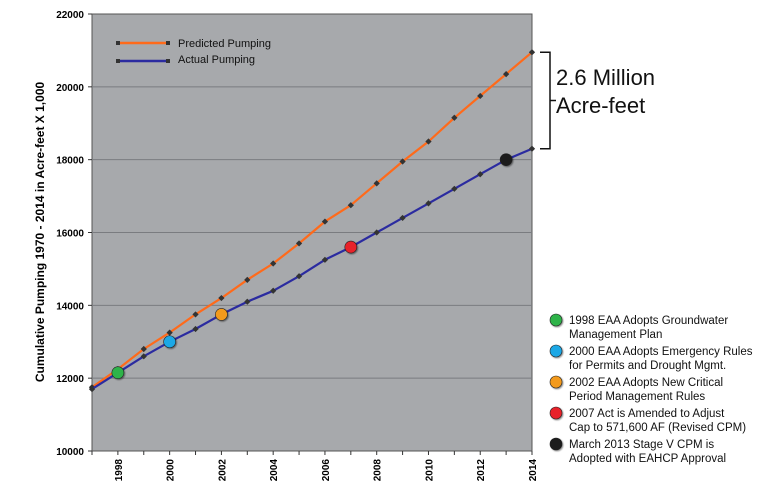 The width and height of the screenshot is (768, 500). I want to click on x-tick-label: 2010, so click(429, 470).